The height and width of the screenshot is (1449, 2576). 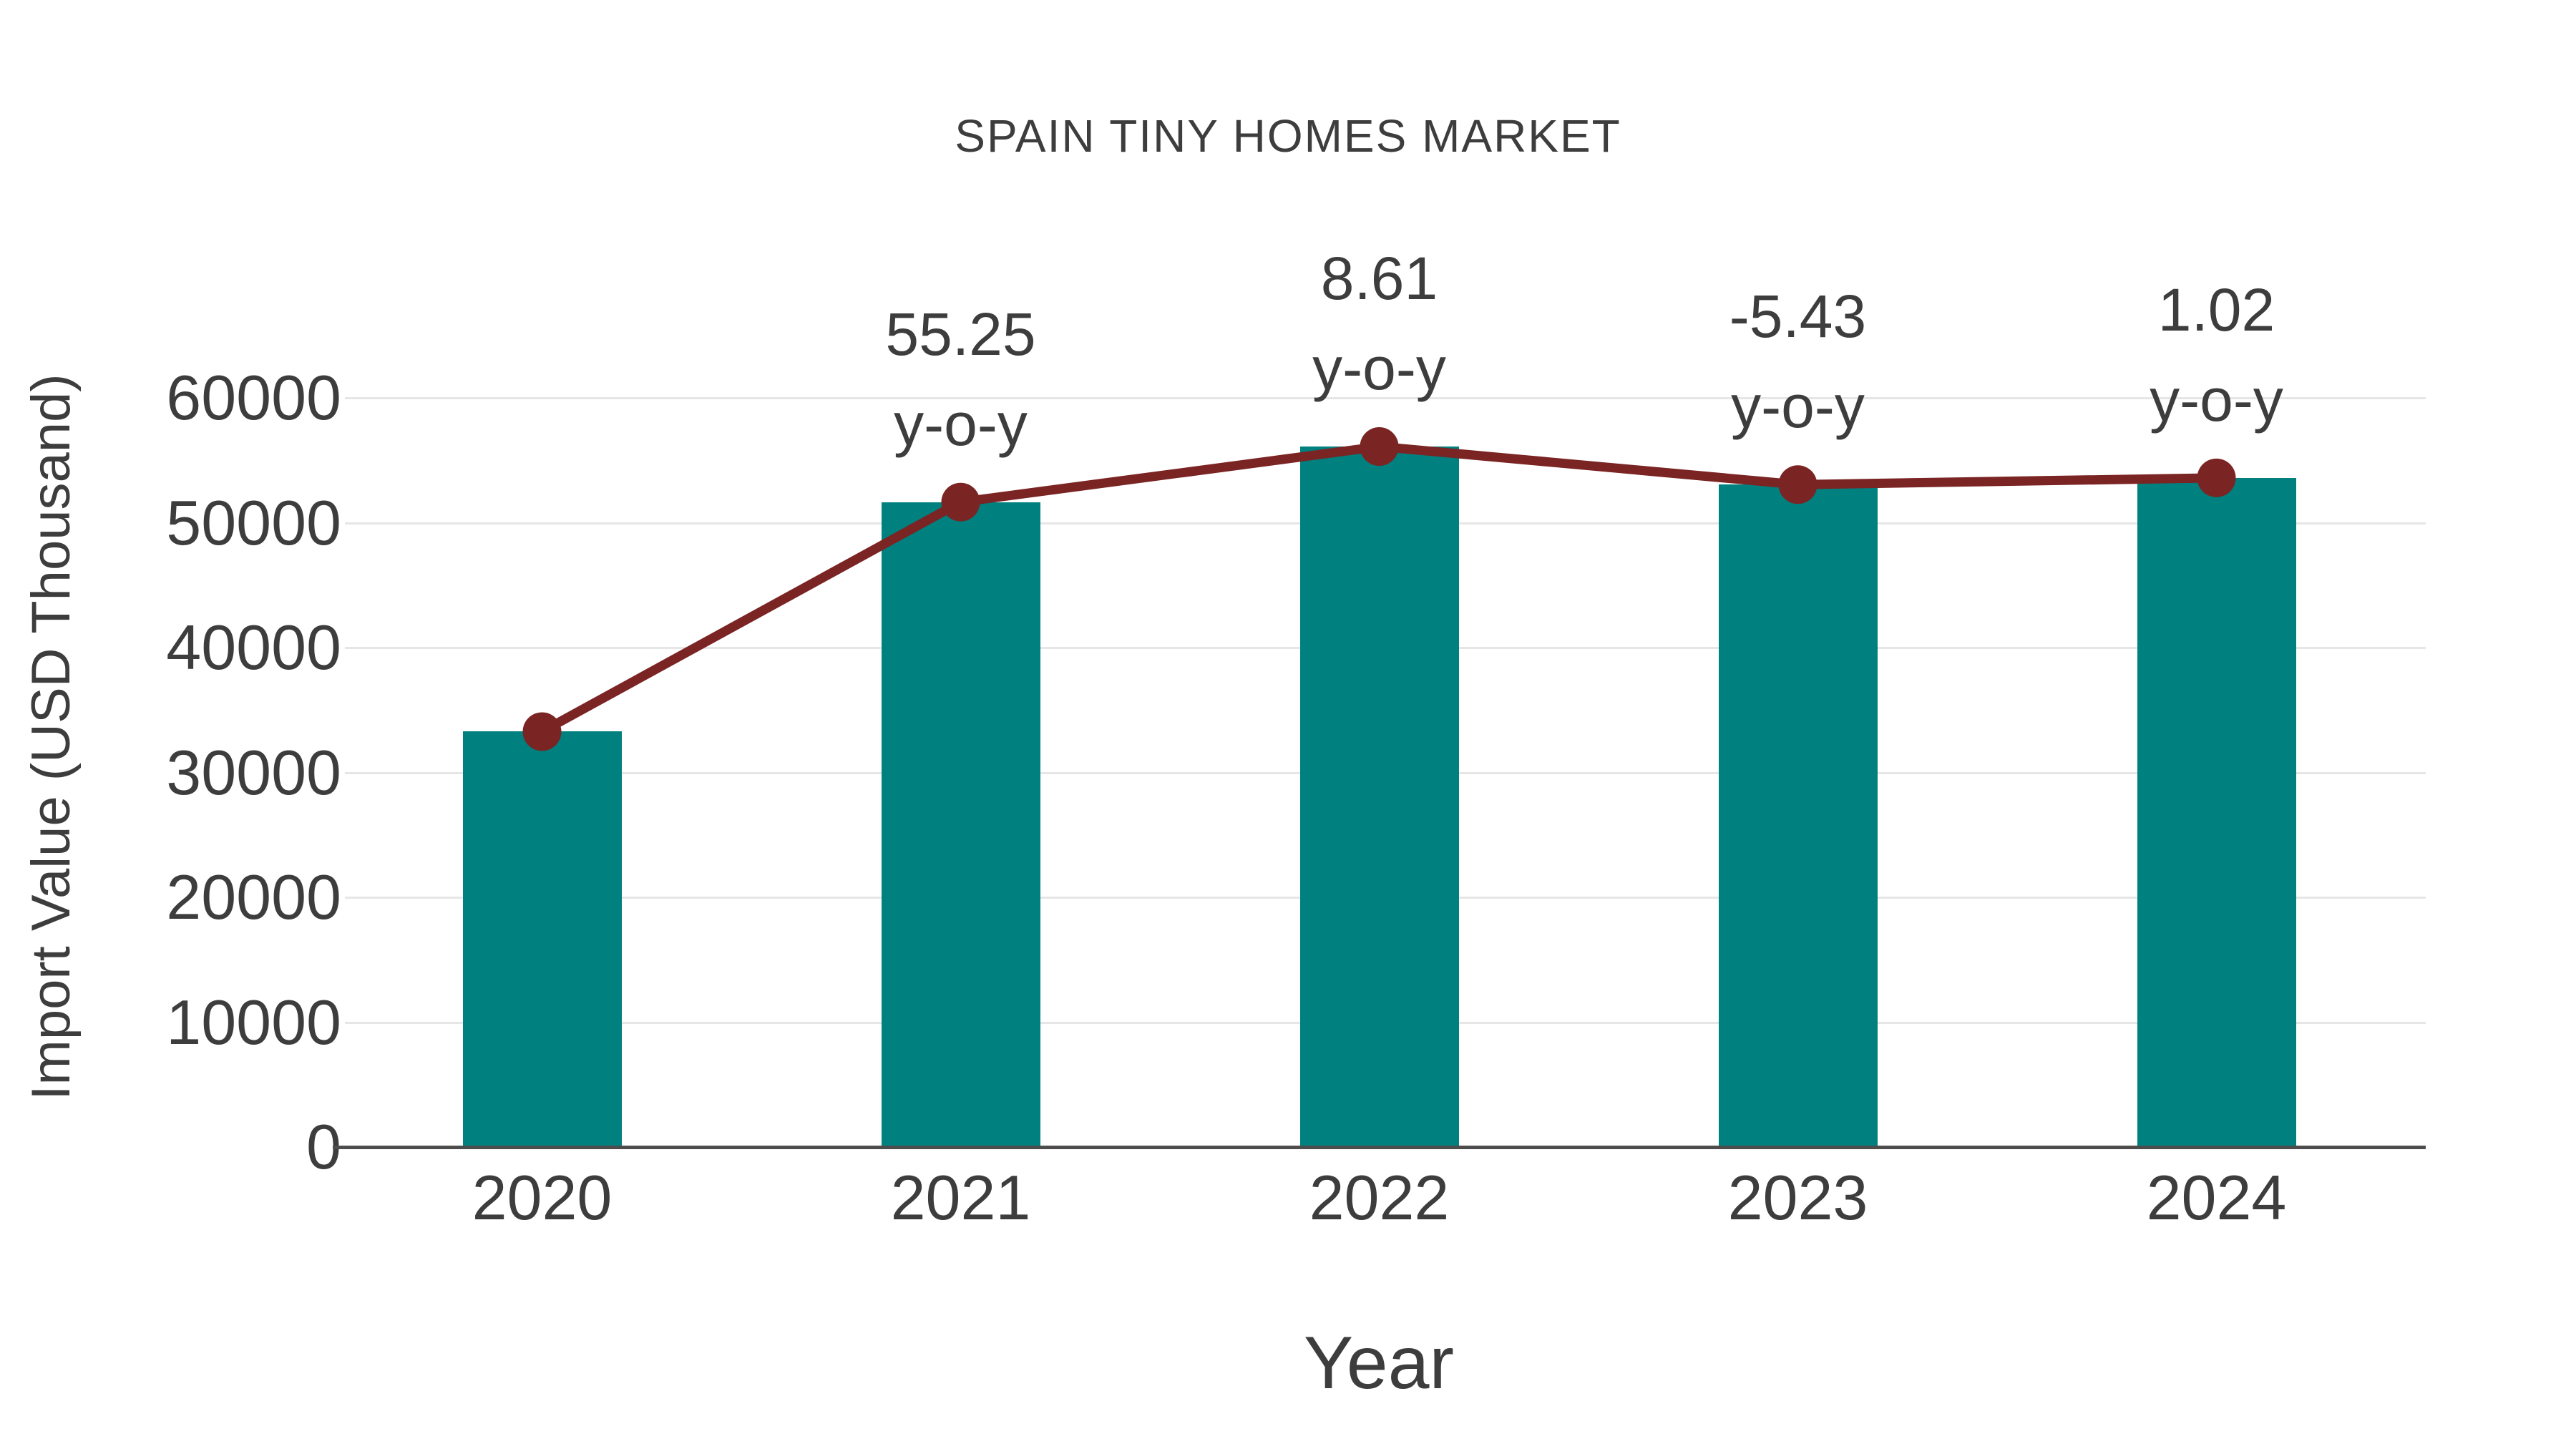 I want to click on y-tick-label: 0, so click(x=323, y=1146).